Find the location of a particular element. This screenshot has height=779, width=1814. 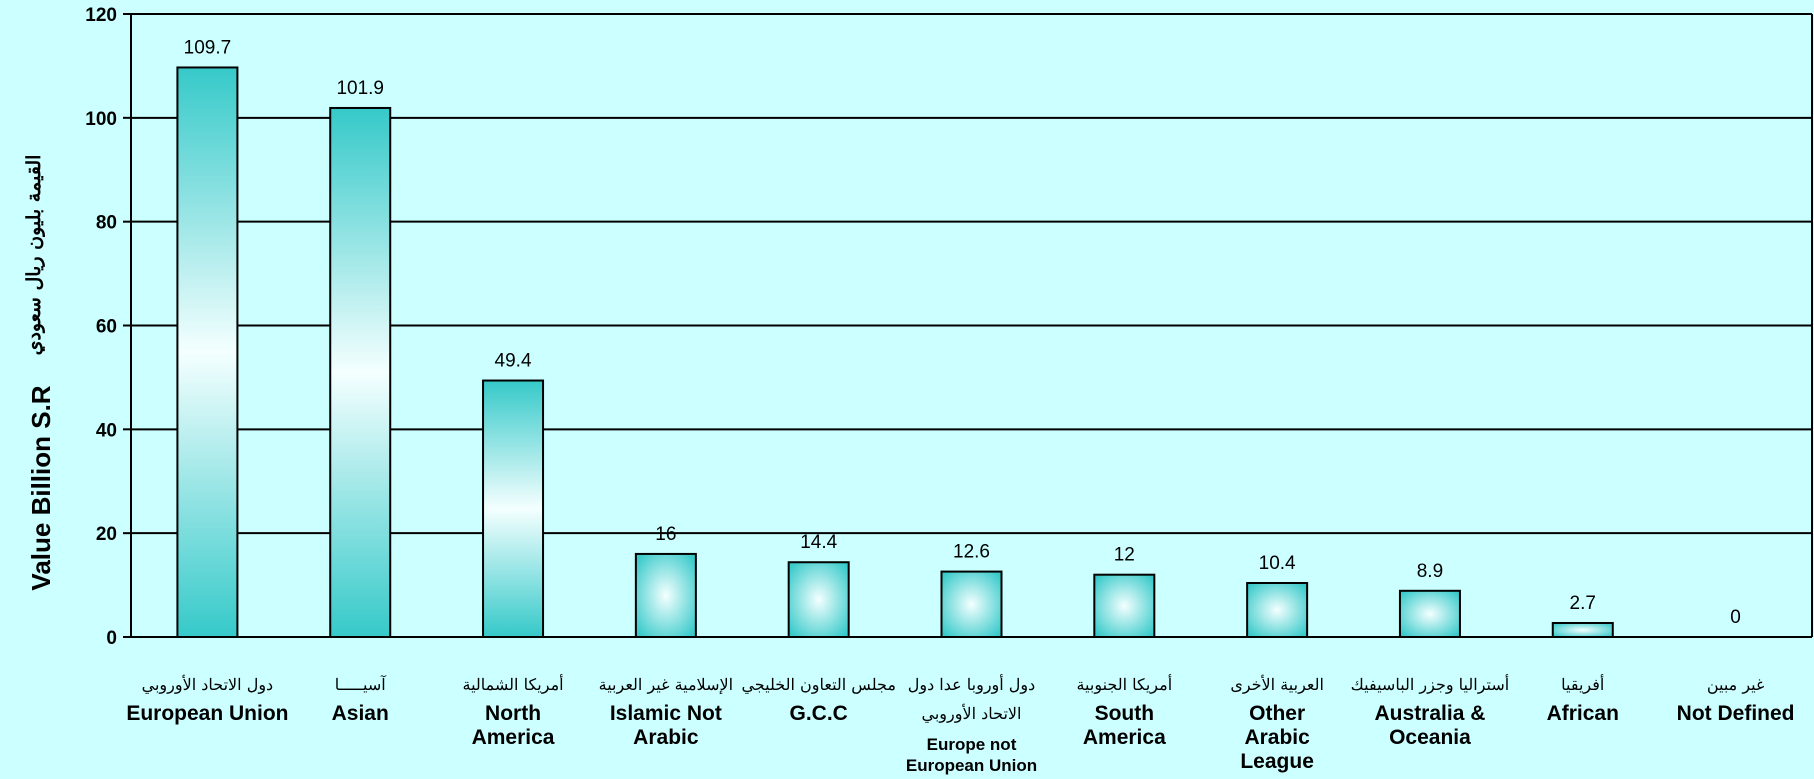

category-label: South is located at coordinates (1124, 713).